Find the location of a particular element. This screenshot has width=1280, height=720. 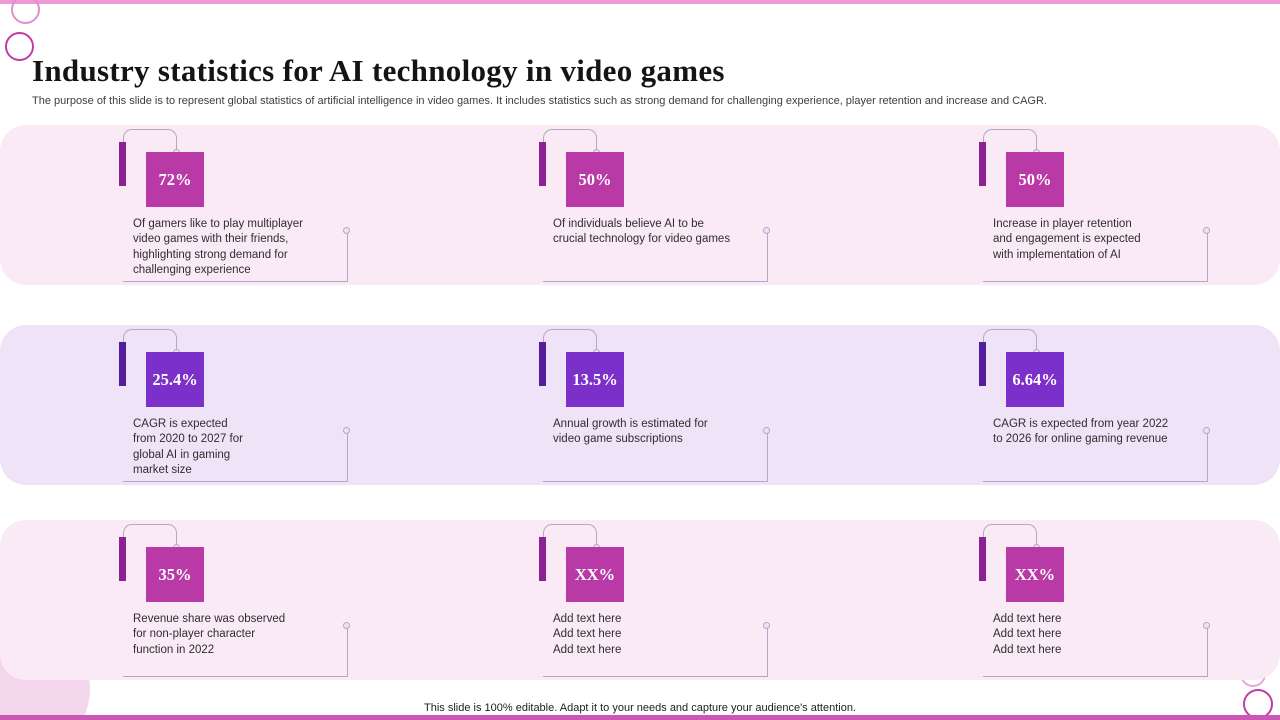

stat-value-box: 13.5% is located at coordinates (595, 379).